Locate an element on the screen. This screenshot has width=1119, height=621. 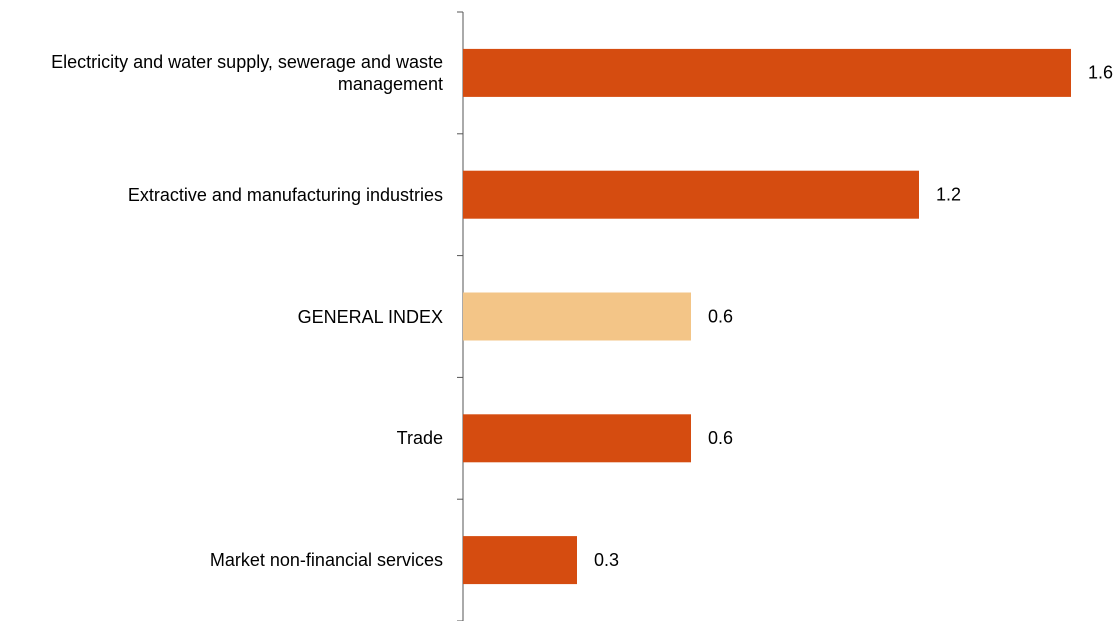
category-label: GENERAL INDEX is located at coordinates (370, 316).